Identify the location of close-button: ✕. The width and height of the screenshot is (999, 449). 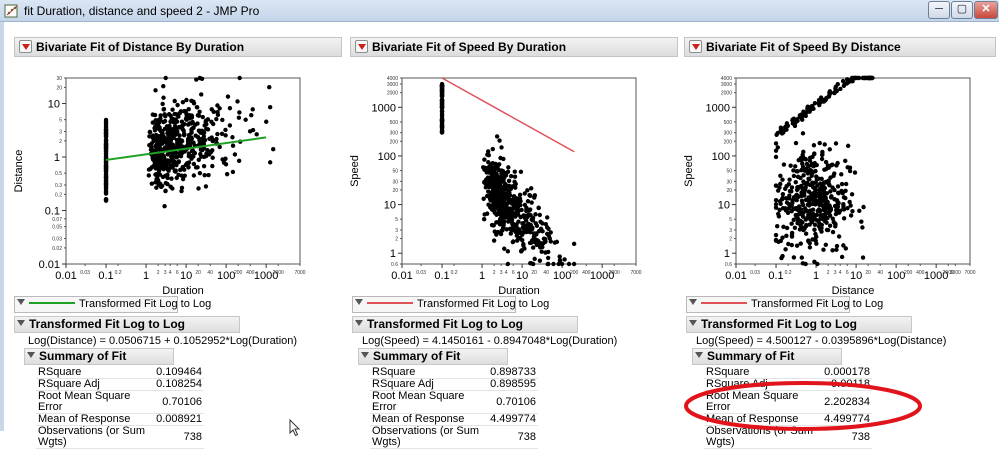
(986, 10).